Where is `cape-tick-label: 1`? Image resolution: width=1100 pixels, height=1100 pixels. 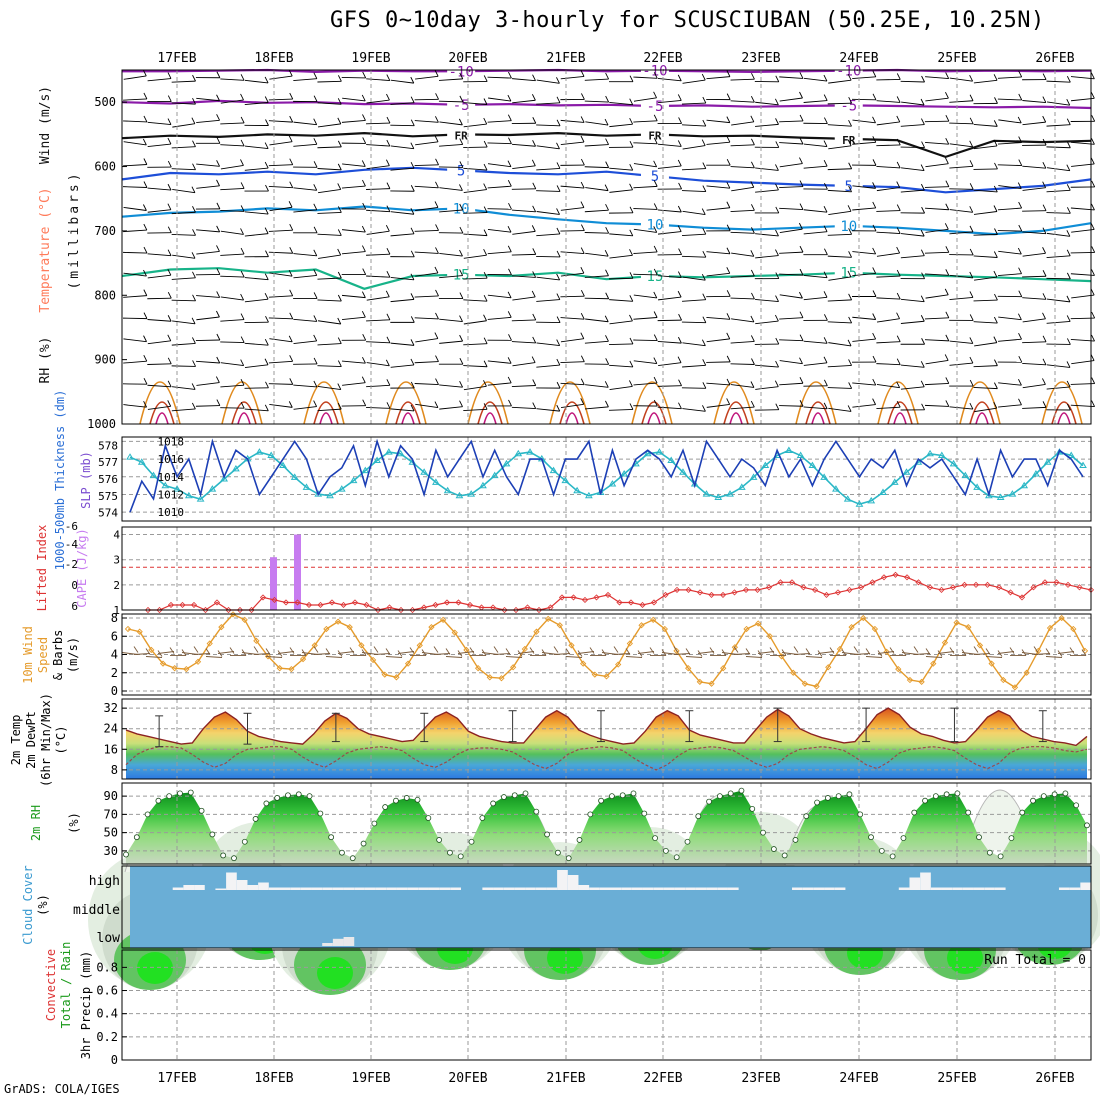 cape-tick-label: 1 is located at coordinates (116, 610).